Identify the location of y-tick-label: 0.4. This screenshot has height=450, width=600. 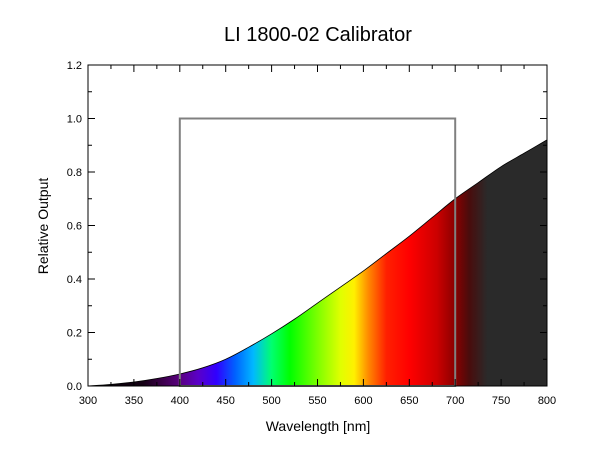
(74, 280).